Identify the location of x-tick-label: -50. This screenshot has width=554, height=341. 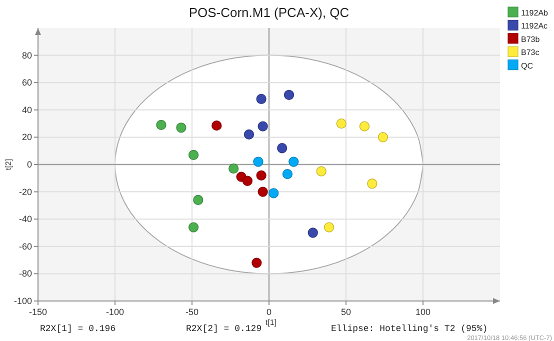
(192, 312).